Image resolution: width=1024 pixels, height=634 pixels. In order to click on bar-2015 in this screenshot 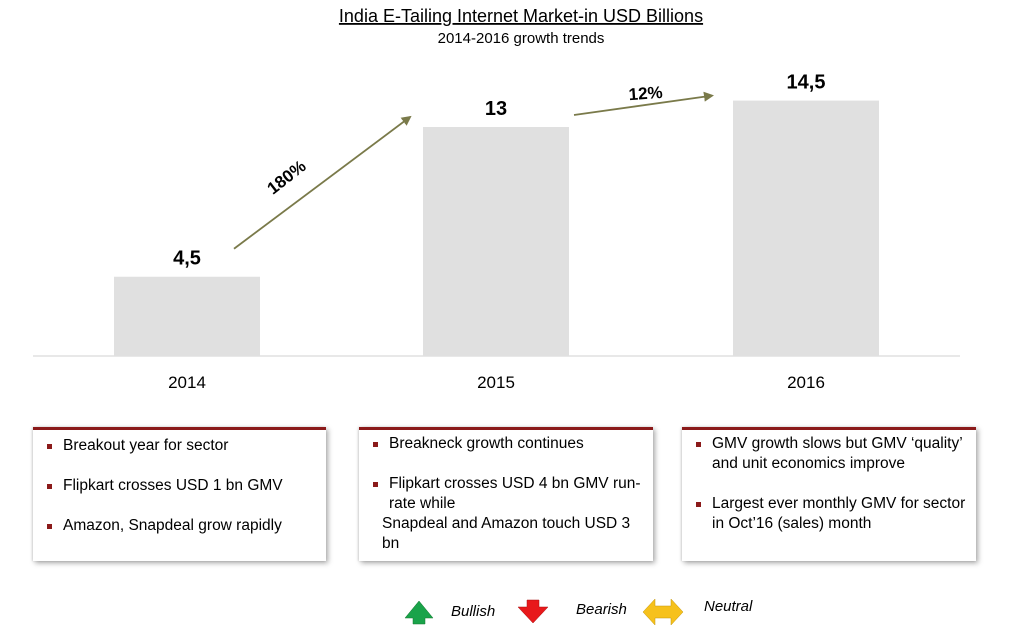, I will do `click(496, 242)`.